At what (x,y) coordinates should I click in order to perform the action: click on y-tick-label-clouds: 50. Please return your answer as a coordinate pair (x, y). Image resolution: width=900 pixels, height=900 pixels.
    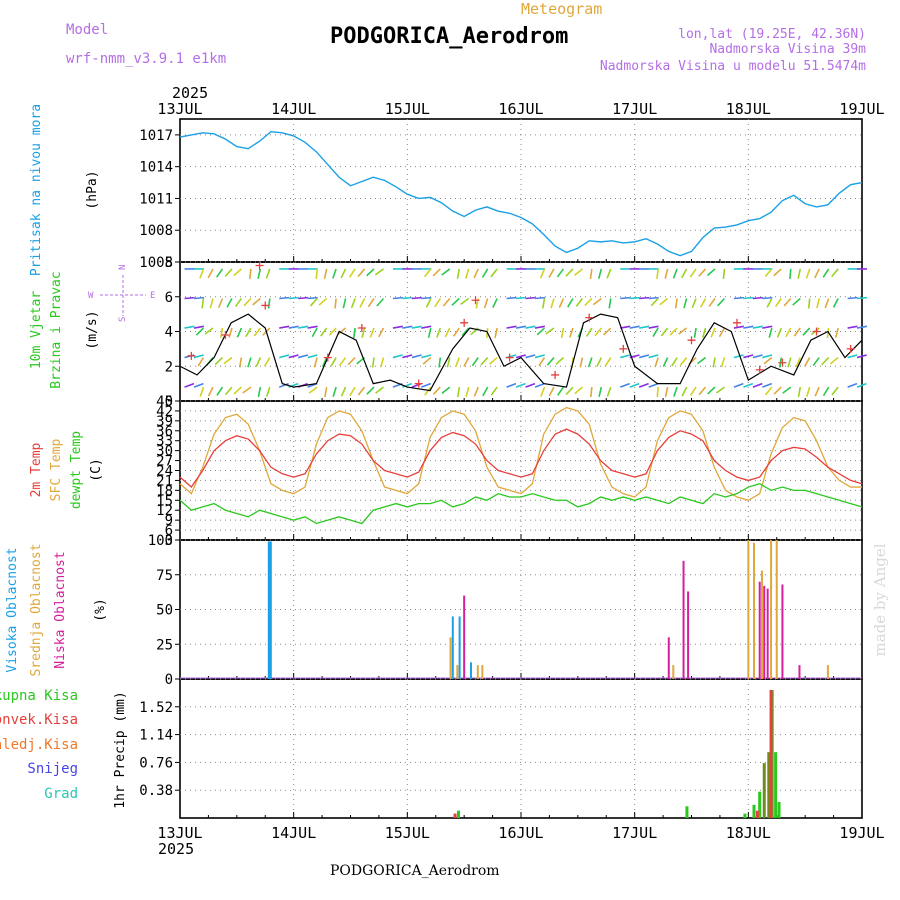
    Looking at the image, I should click on (164, 611).